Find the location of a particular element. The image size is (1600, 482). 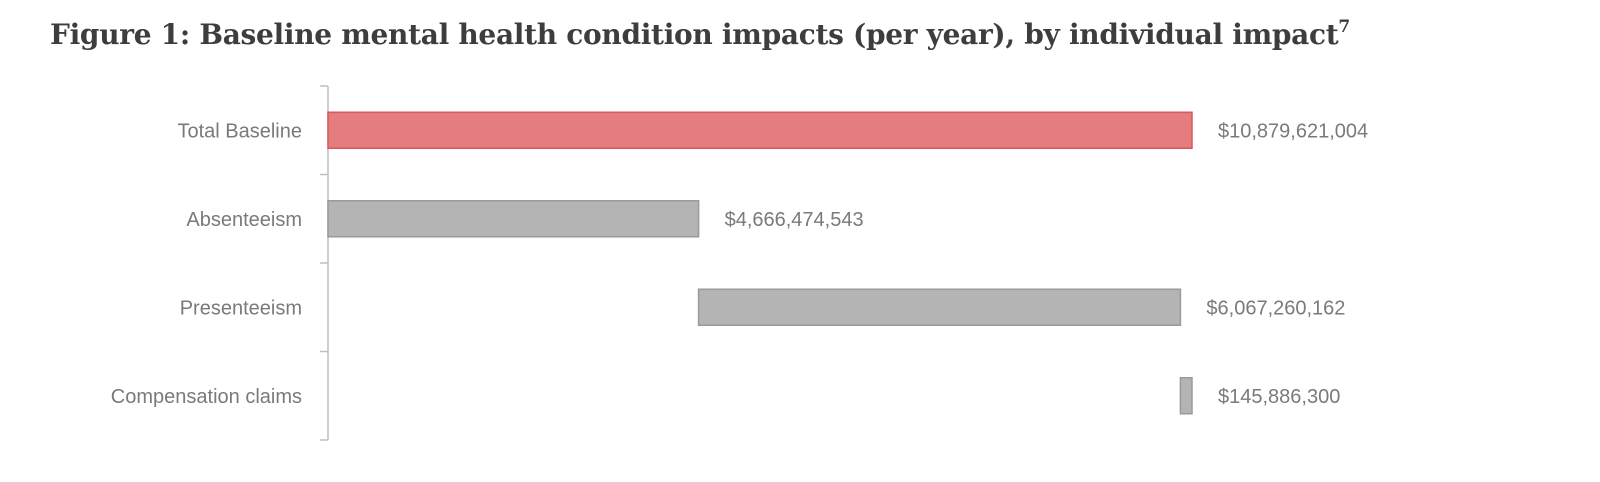

category-label: Absenteeism is located at coordinates (244, 220).